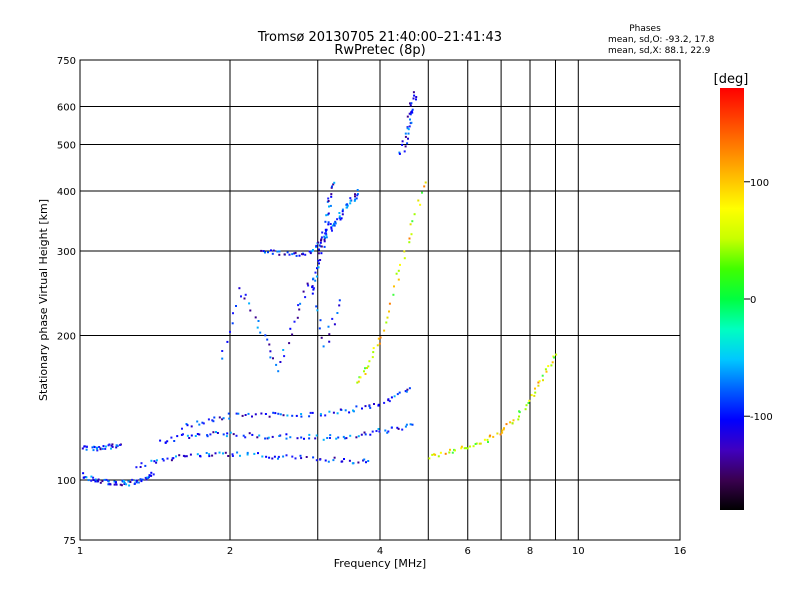 This screenshot has height=600, width=800. What do you see at coordinates (732, 299) in the screenshot?
I see `colorbar-gradient` at bounding box center [732, 299].